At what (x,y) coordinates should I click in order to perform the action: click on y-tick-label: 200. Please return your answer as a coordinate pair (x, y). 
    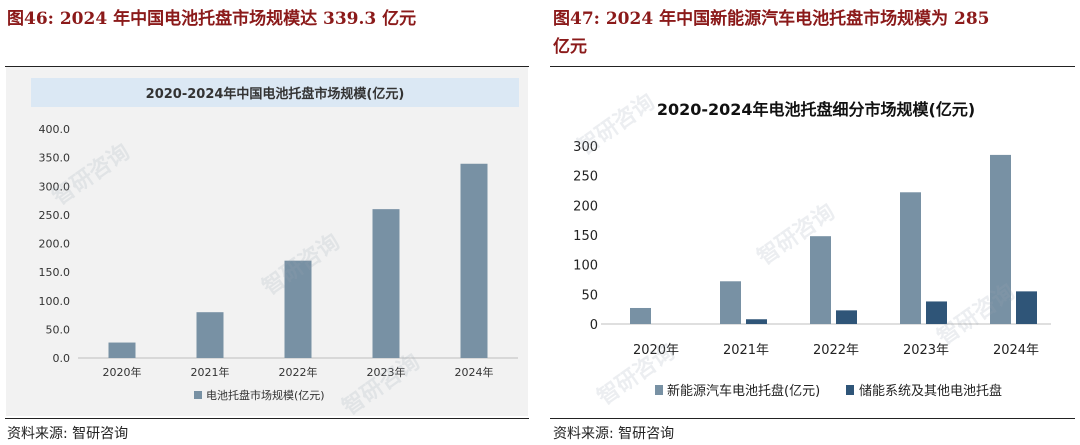
    Looking at the image, I should click on (585, 206).